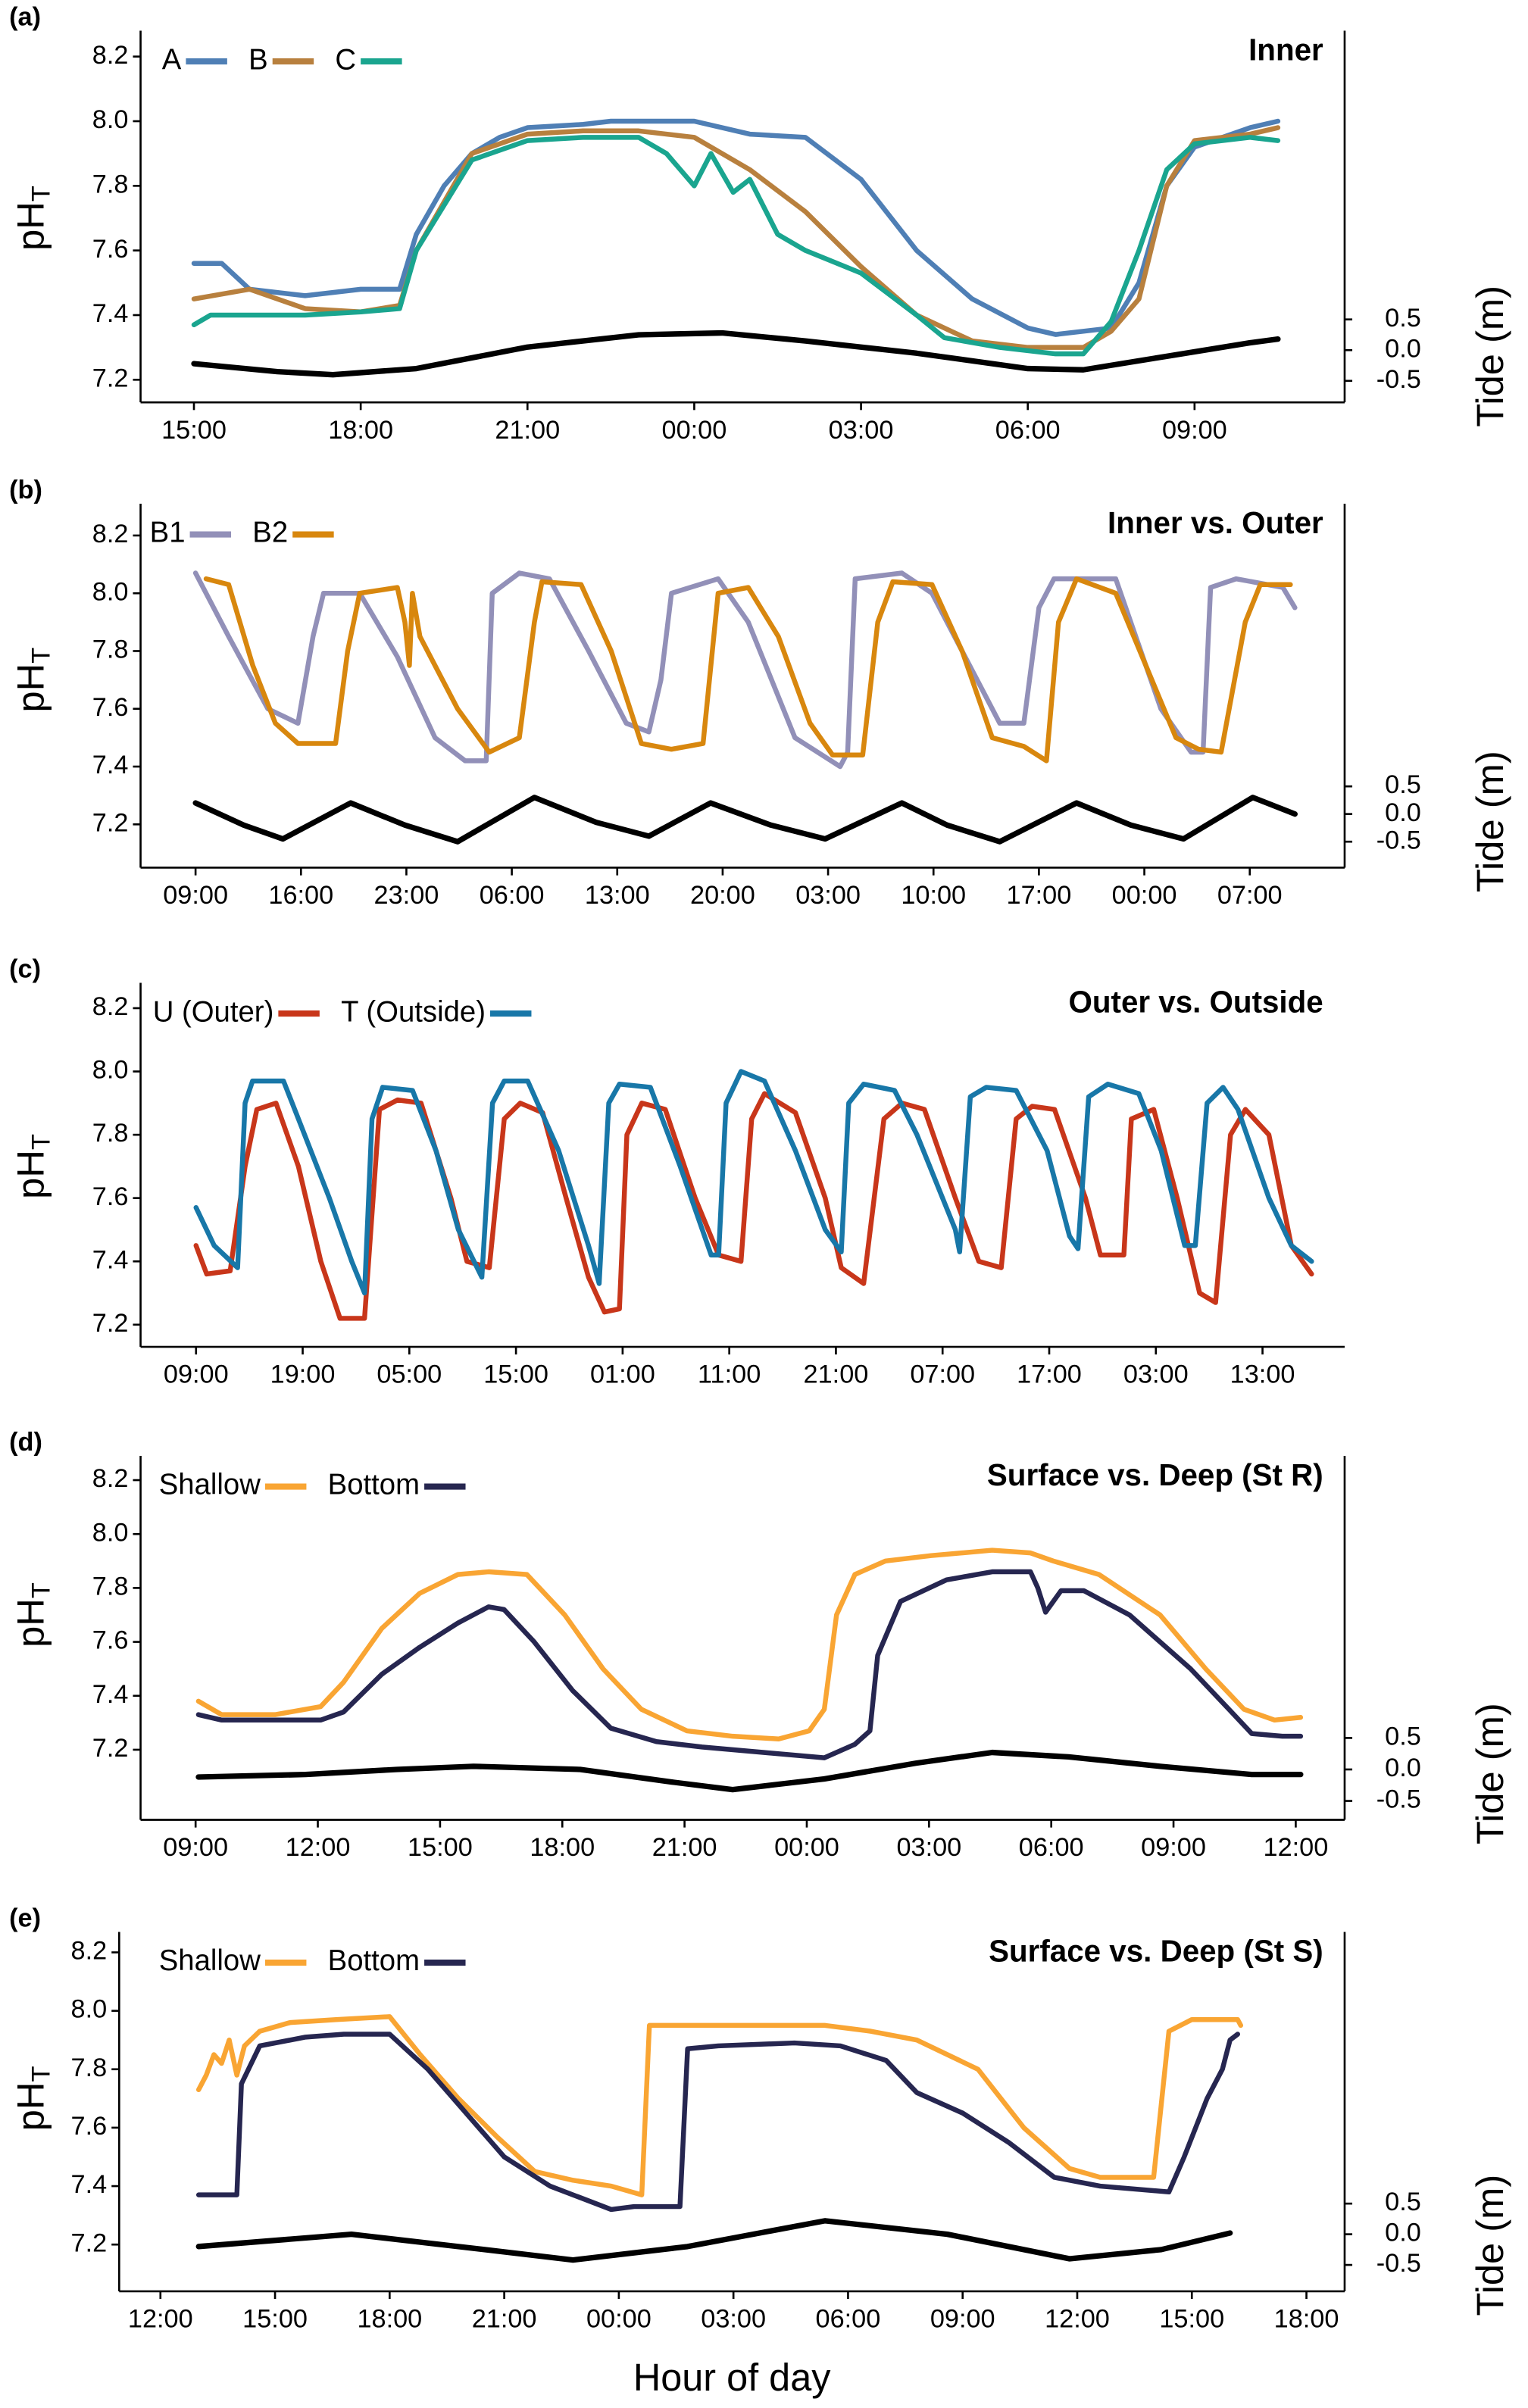 The width and height of the screenshot is (1528, 2408). Describe the element at coordinates (168, 533) in the screenshot. I see `legend-label: B1` at that location.